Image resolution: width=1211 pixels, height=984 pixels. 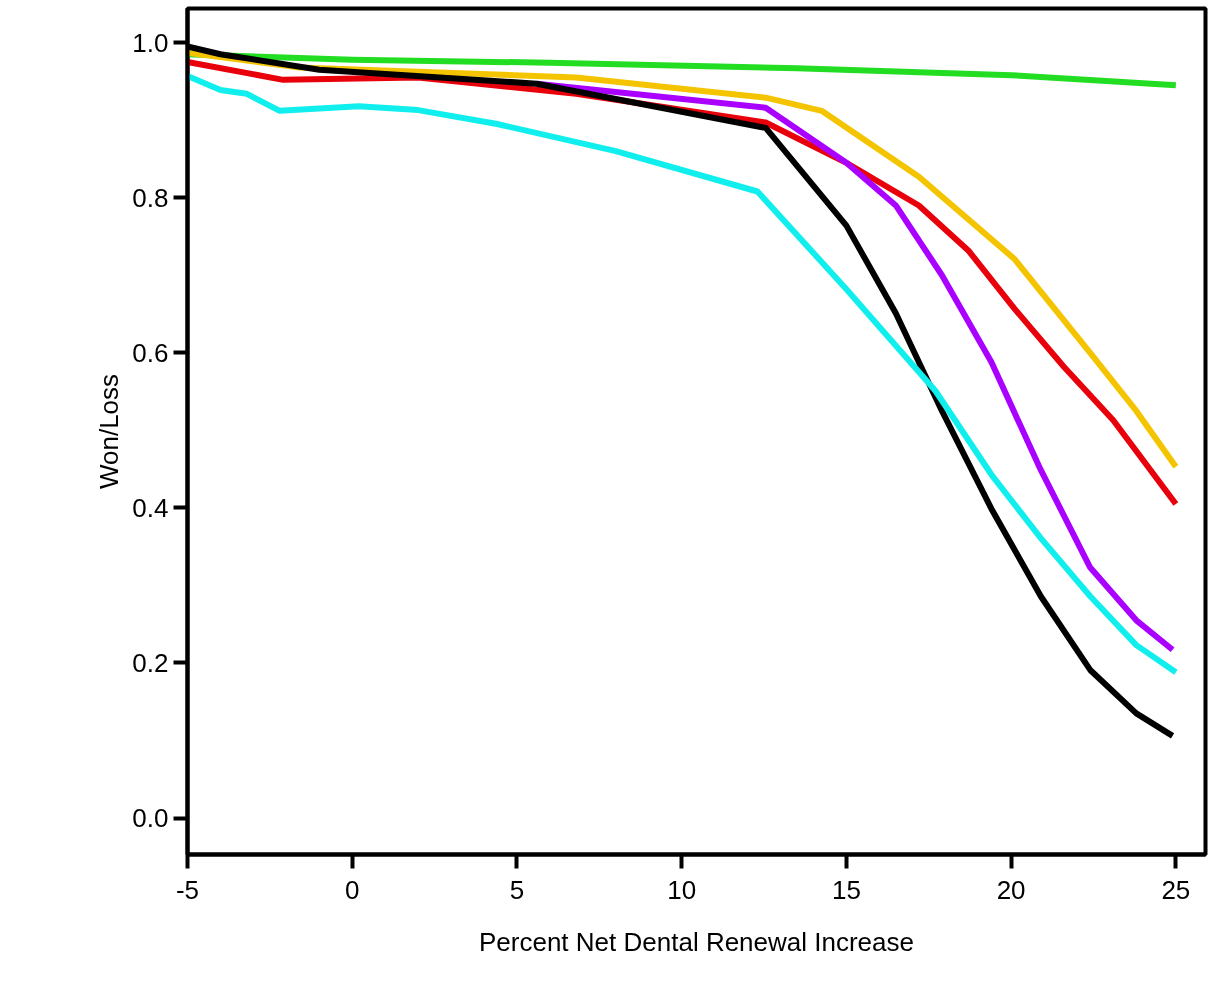 I want to click on y-axis-title: Won/Loss, so click(x=109, y=431).